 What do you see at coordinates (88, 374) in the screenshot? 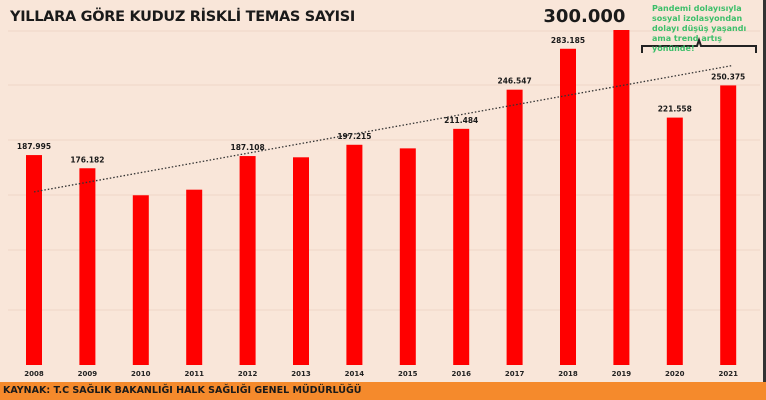
I see `x-tick-label: 2009` at bounding box center [88, 374].